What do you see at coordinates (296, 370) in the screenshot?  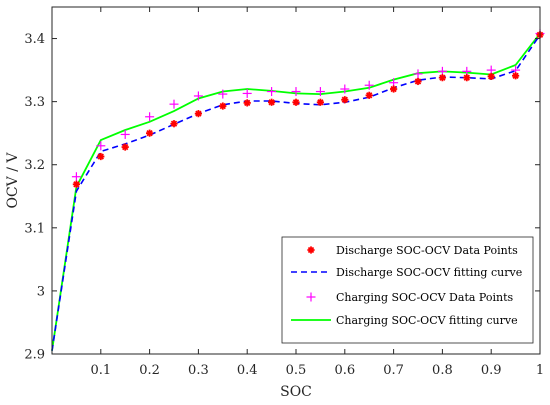 I see `x-tick-label: 0.5` at bounding box center [296, 370].